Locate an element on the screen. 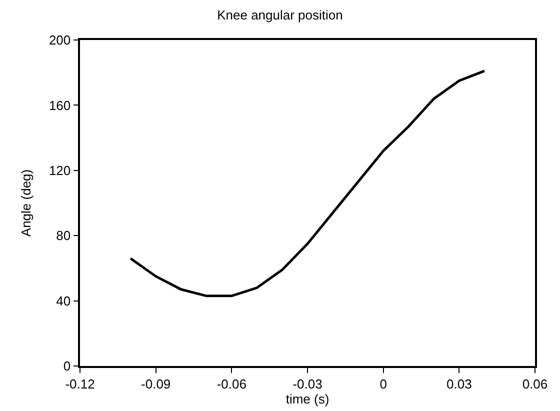 This screenshot has width=560, height=411. chart-title: Knee angular position is located at coordinates (280, 14).